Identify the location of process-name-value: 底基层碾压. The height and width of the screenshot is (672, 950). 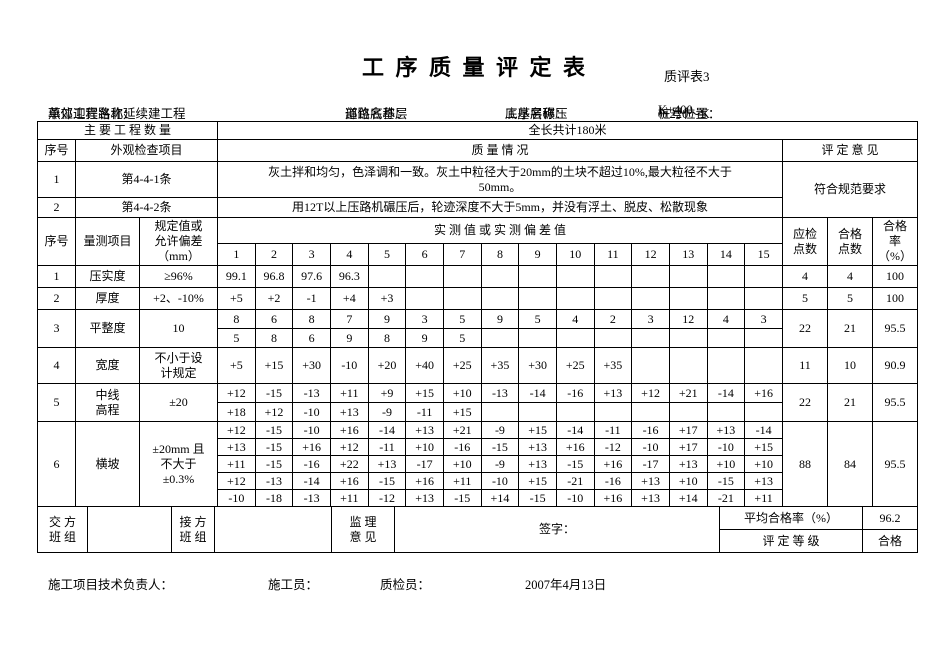
(536, 114).